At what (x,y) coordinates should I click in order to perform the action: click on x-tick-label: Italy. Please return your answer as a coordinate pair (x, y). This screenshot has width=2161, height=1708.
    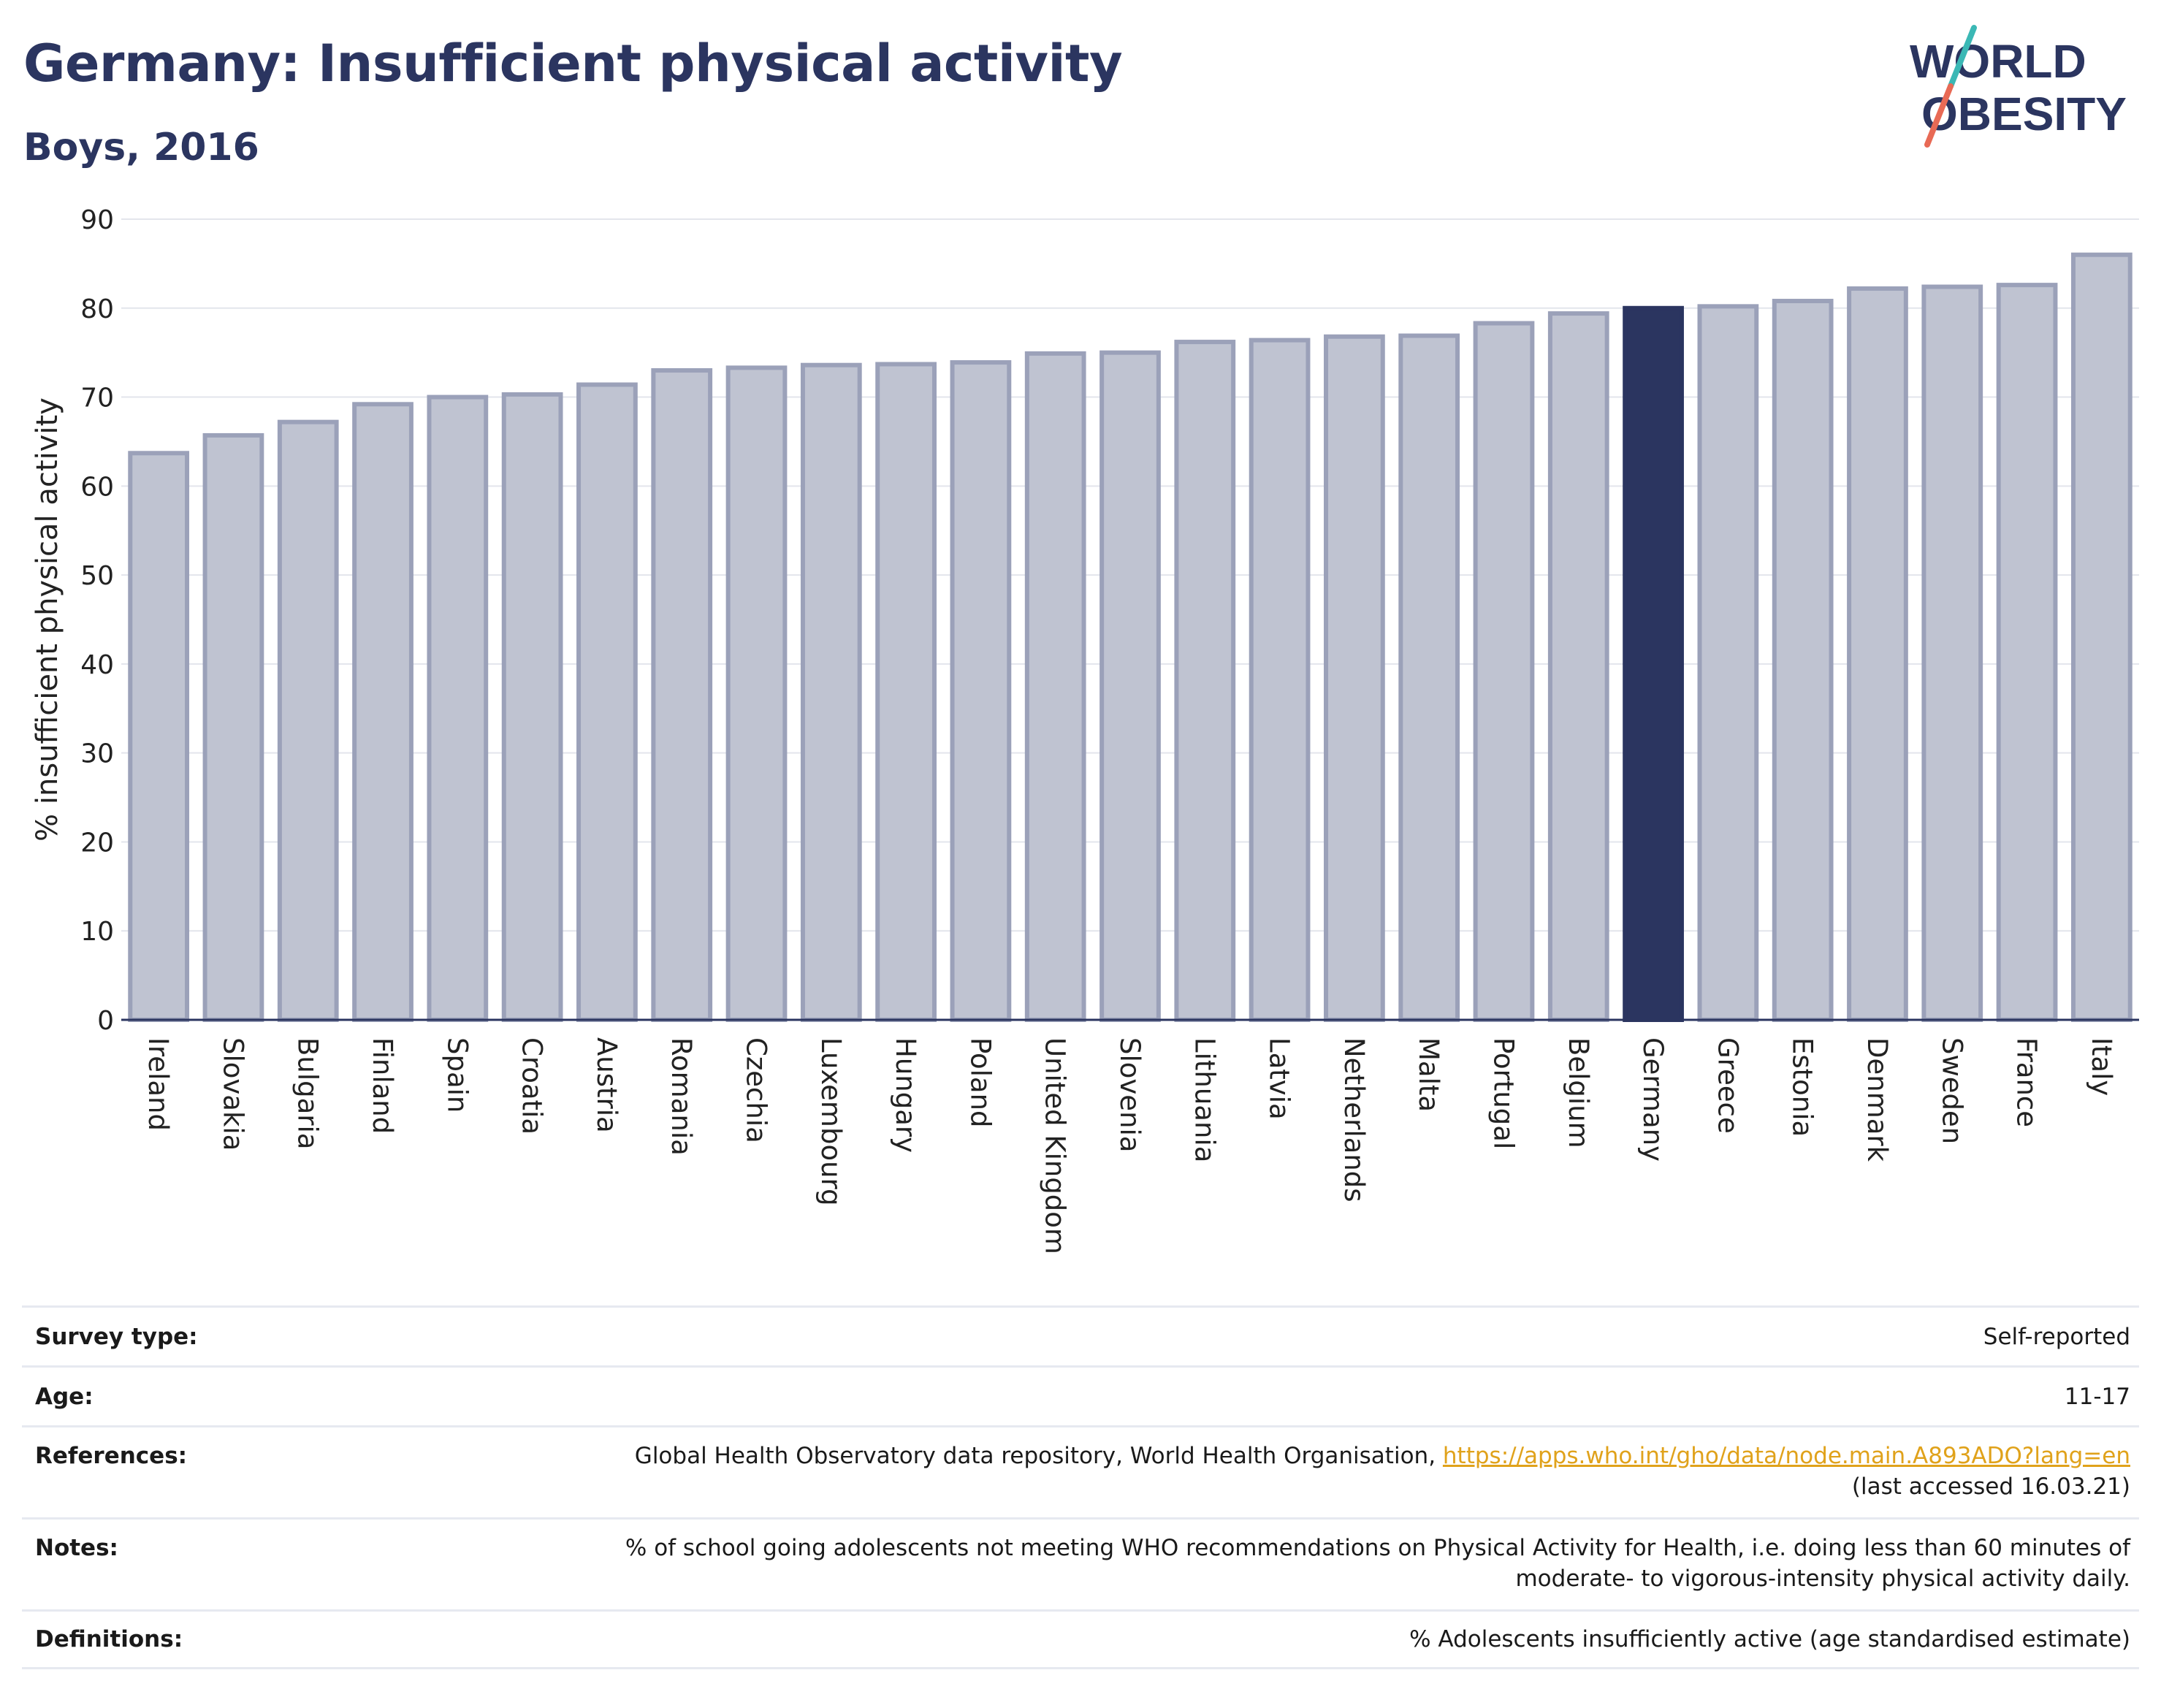
    Looking at the image, I should click on (2101, 1066).